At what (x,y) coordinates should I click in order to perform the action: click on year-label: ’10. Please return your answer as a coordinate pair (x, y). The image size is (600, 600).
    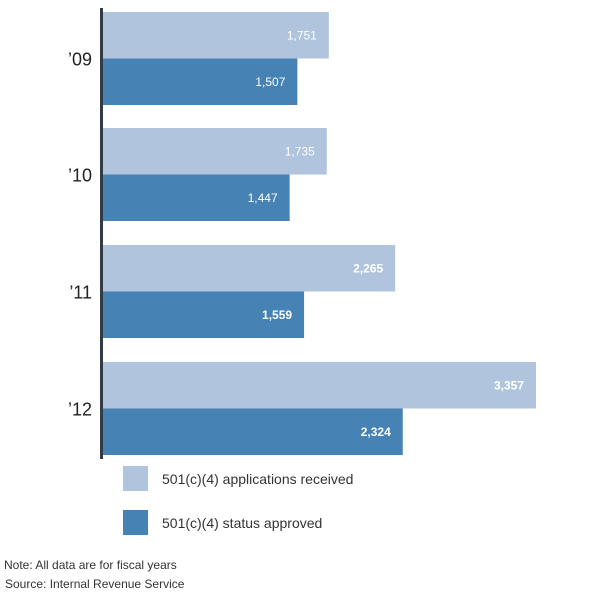
    Looking at the image, I should click on (80, 176).